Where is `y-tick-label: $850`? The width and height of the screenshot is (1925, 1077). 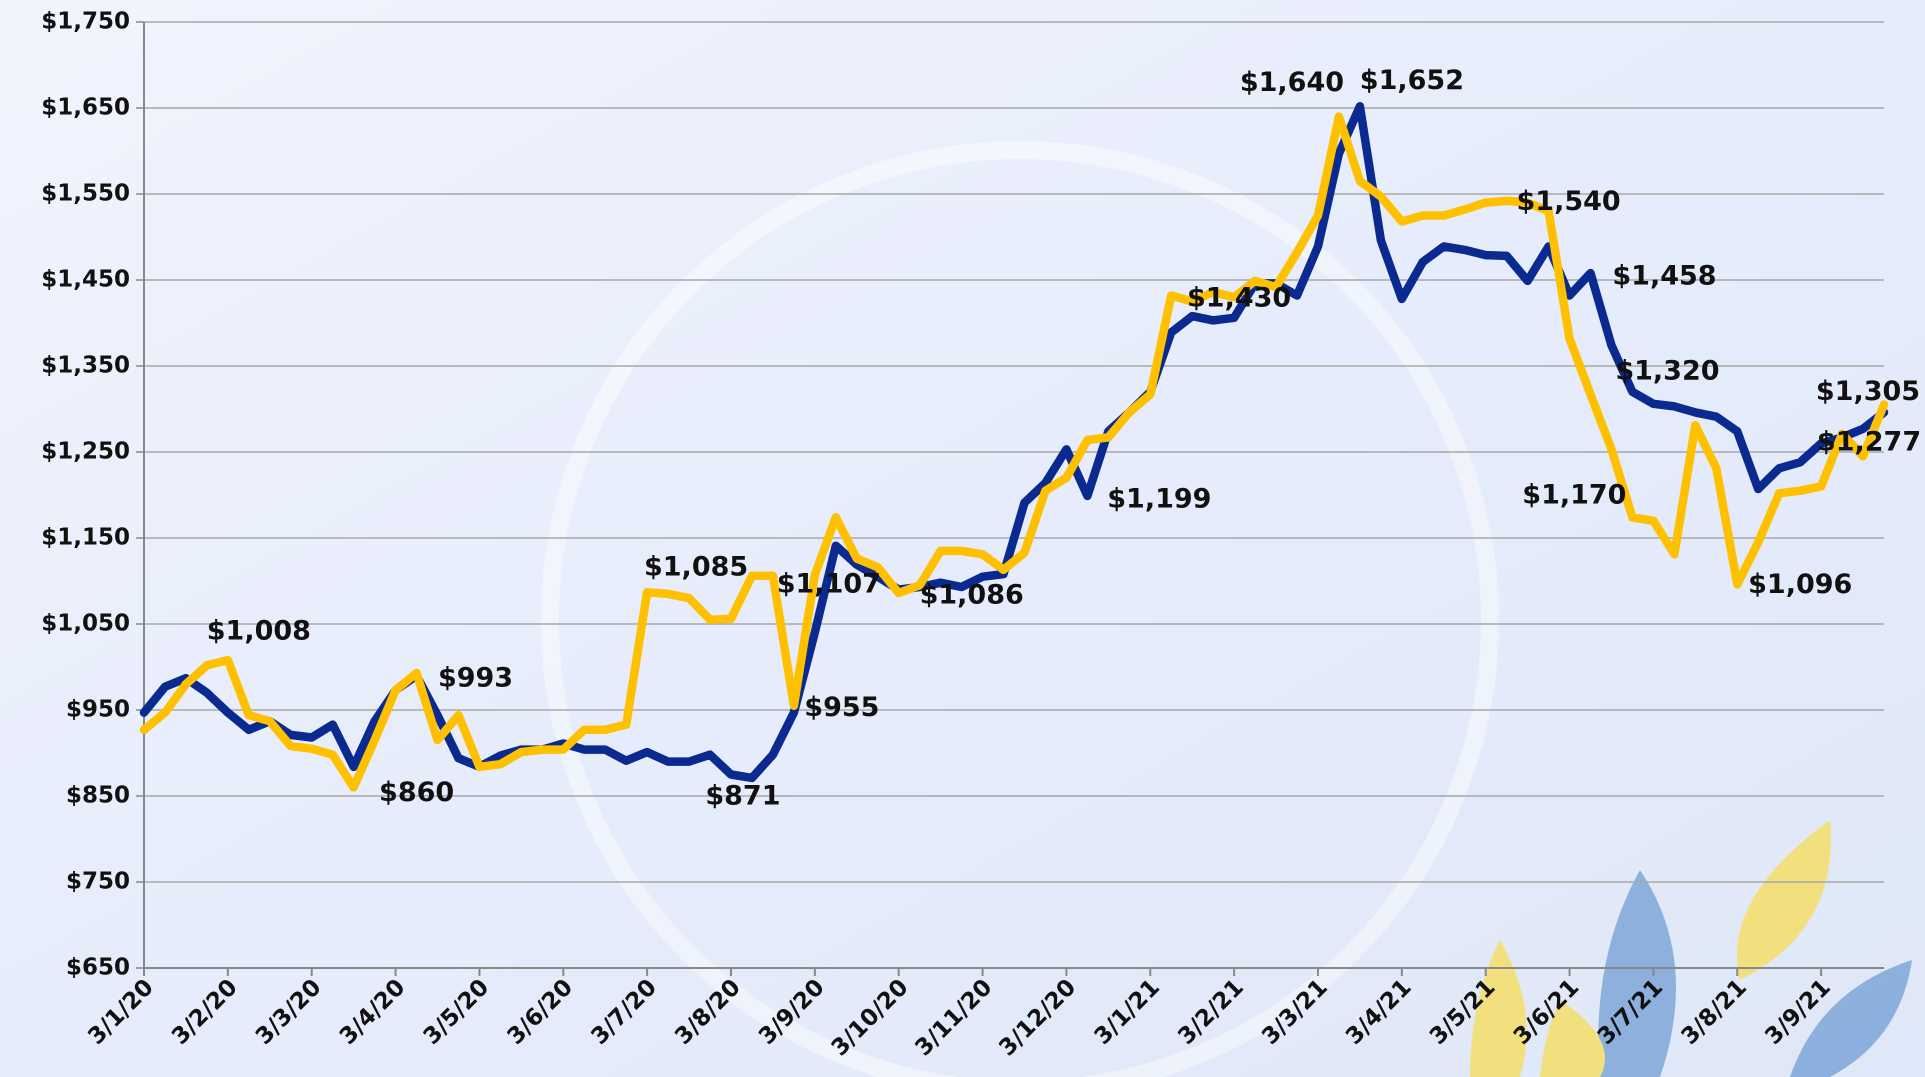
y-tick-label: $850 is located at coordinates (98, 796).